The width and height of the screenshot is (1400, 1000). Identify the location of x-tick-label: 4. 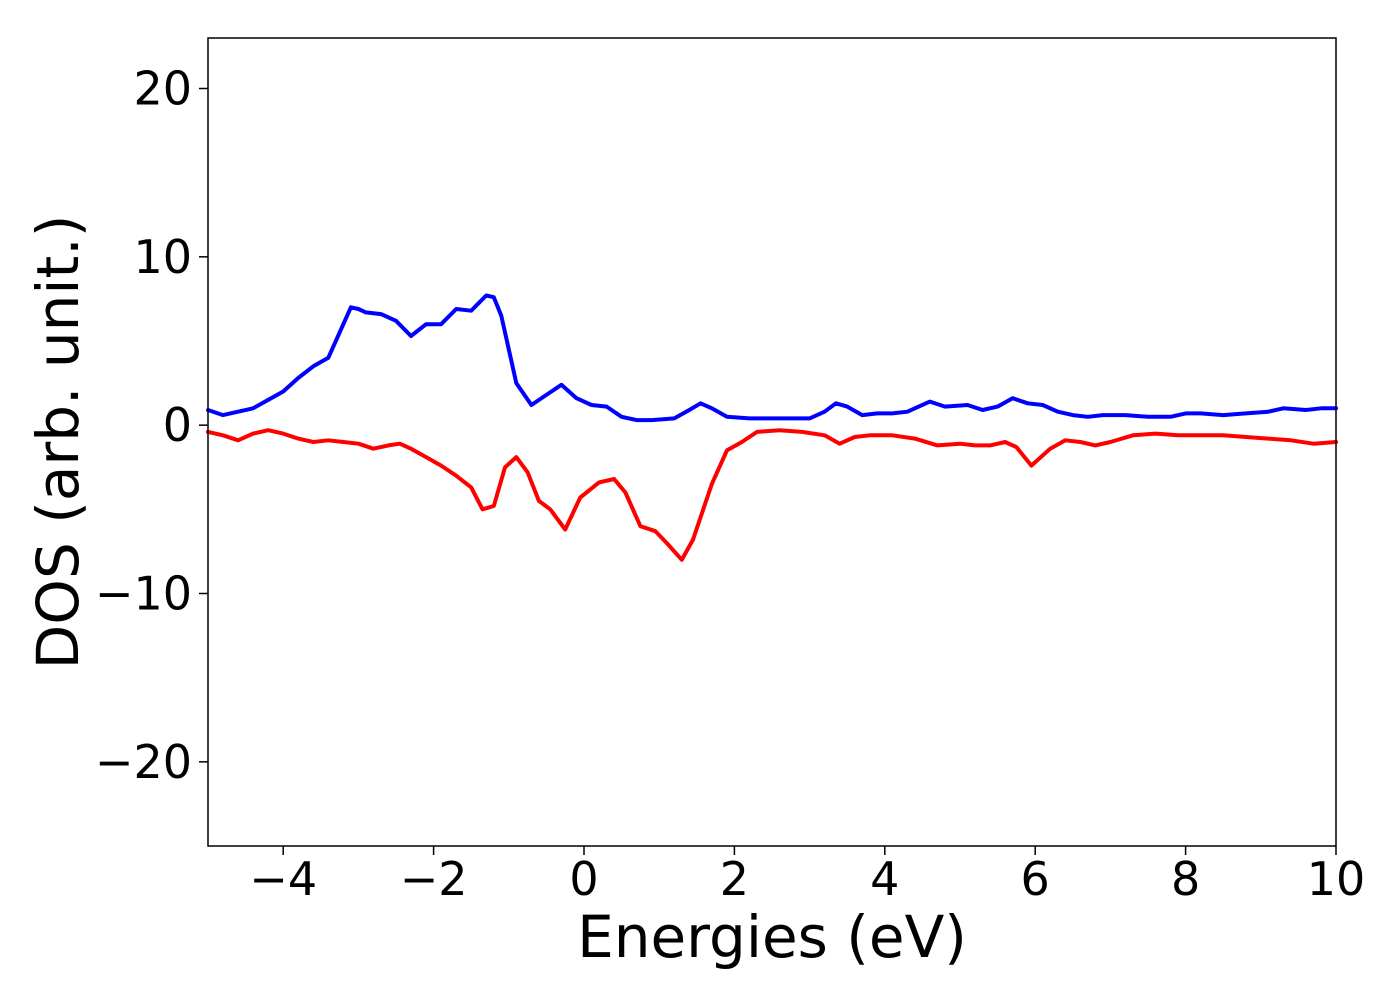
(884, 879).